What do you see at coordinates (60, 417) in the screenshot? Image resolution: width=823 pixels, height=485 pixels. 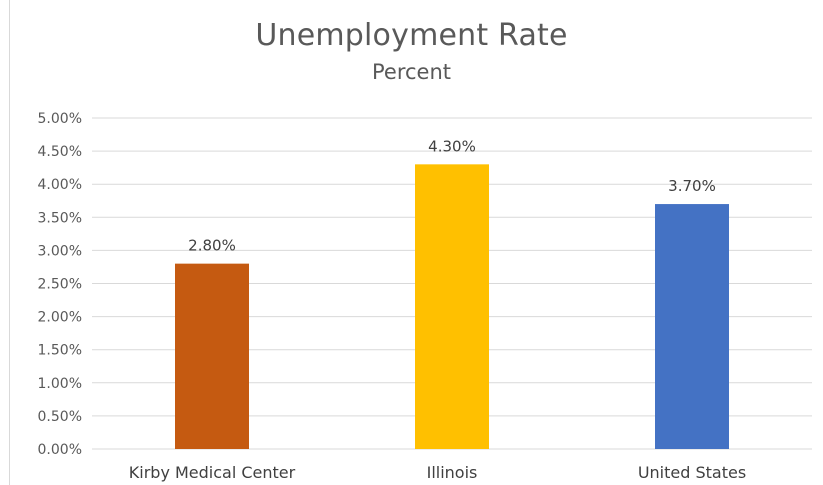 I see `y-tick-label: 0.50%` at bounding box center [60, 417].